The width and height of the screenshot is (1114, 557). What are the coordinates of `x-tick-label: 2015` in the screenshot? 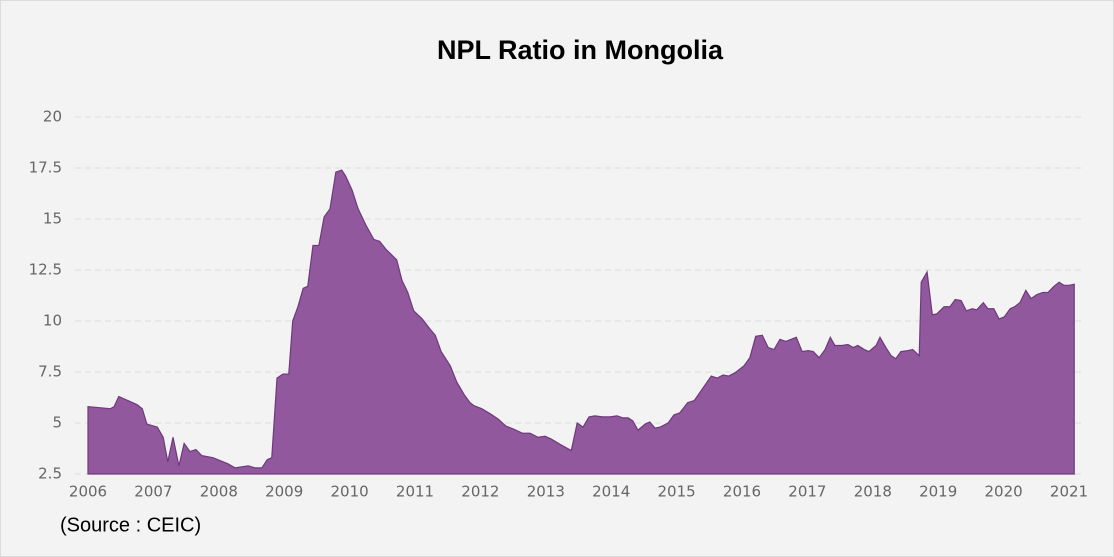 It's located at (677, 492).